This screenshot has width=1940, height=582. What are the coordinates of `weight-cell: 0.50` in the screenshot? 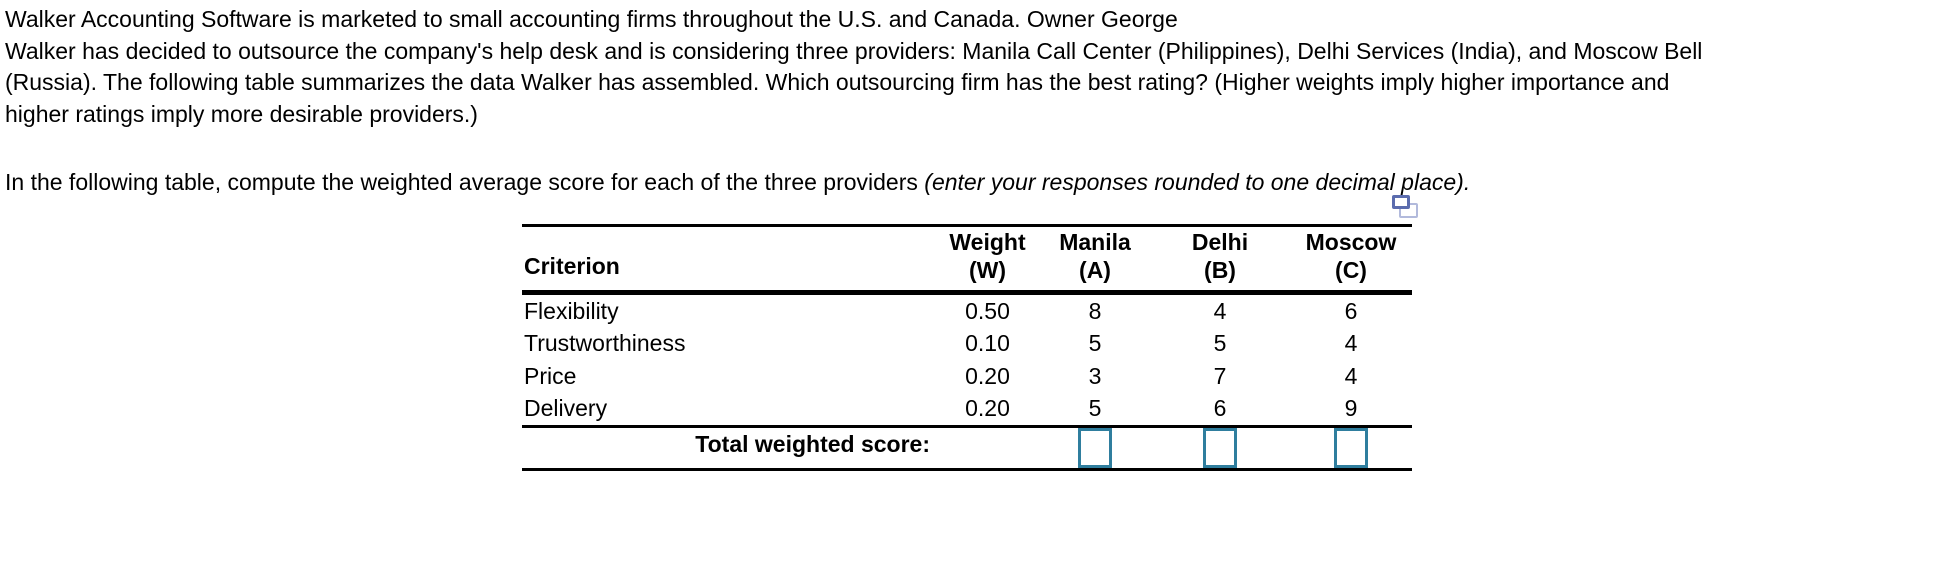 It's located at (987, 310).